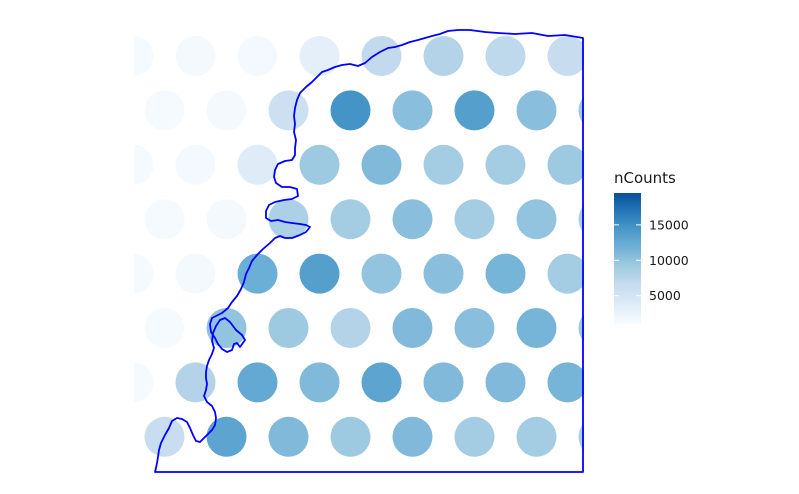 This screenshot has height=494, width=799. Describe the element at coordinates (645, 178) in the screenshot. I see `legend-title: nCounts` at that location.